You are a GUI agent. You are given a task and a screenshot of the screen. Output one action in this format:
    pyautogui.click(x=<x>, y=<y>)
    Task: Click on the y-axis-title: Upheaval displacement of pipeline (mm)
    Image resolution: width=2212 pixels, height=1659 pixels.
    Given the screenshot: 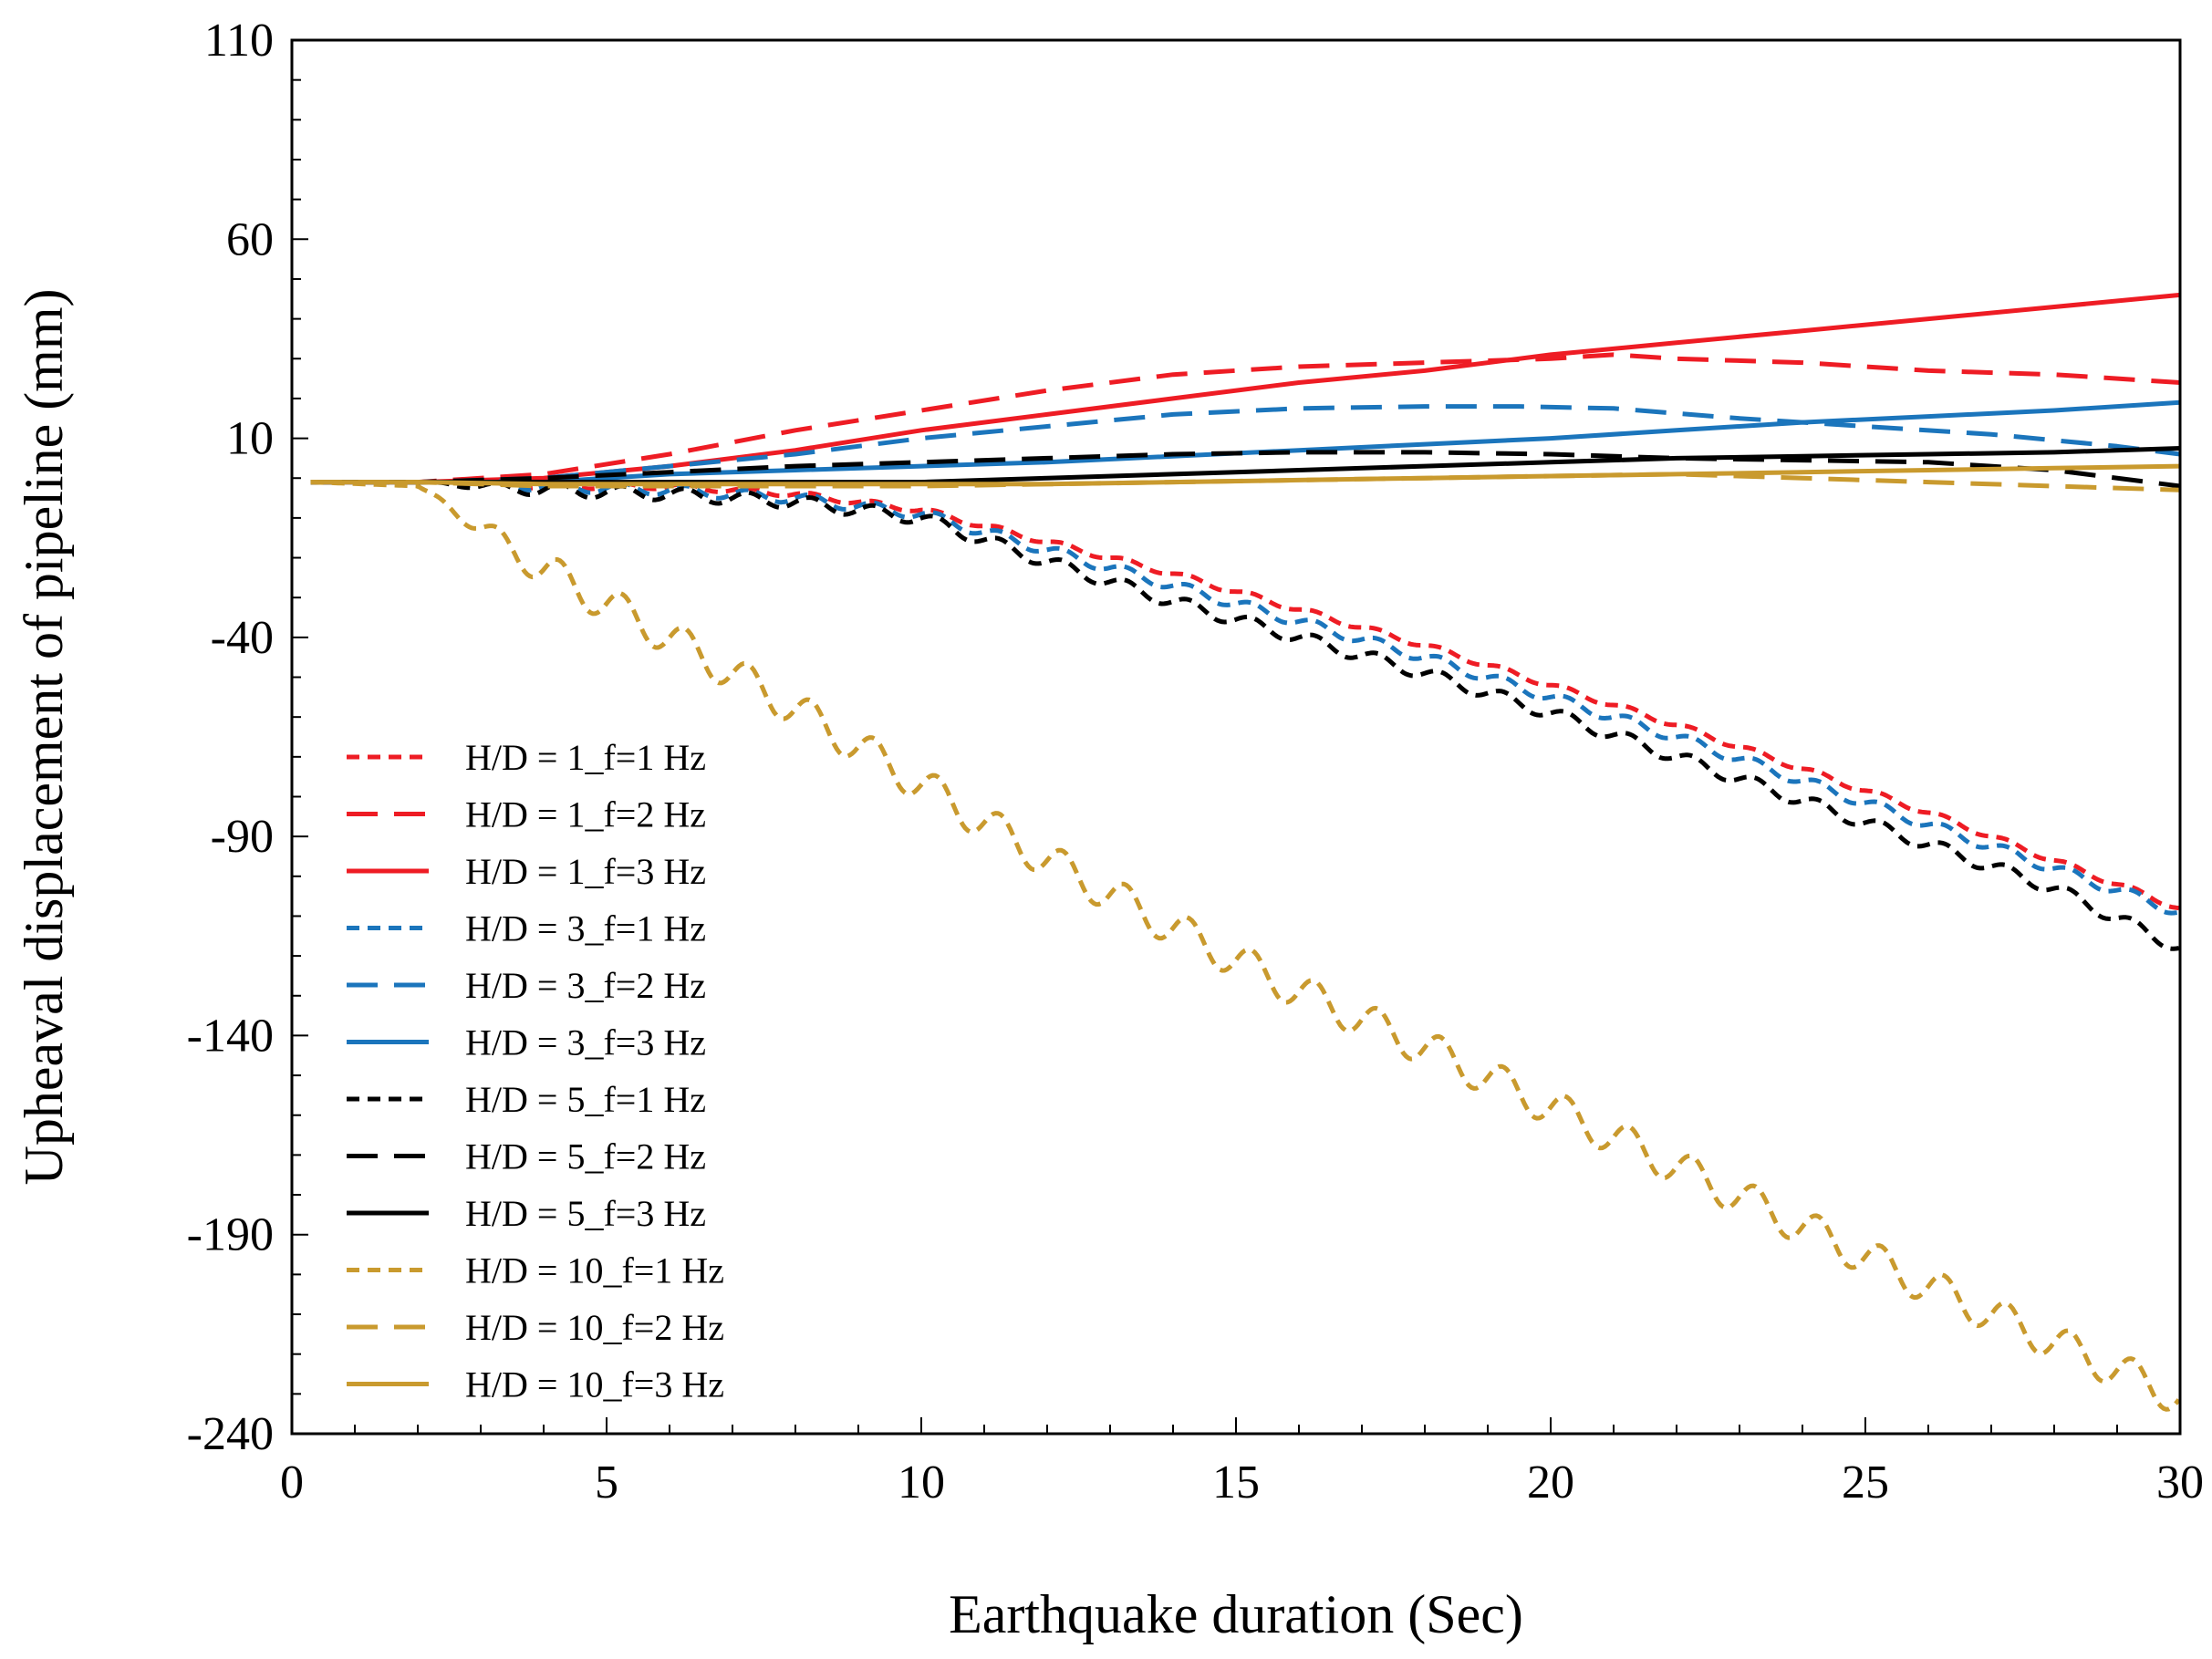 What is the action you would take?
    pyautogui.click(x=44, y=738)
    